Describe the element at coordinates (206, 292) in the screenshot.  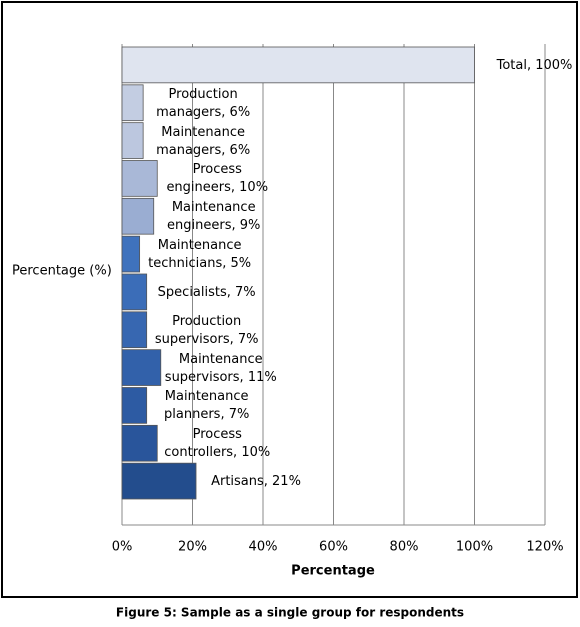
I see `data-label: Specialists, 7%` at that location.